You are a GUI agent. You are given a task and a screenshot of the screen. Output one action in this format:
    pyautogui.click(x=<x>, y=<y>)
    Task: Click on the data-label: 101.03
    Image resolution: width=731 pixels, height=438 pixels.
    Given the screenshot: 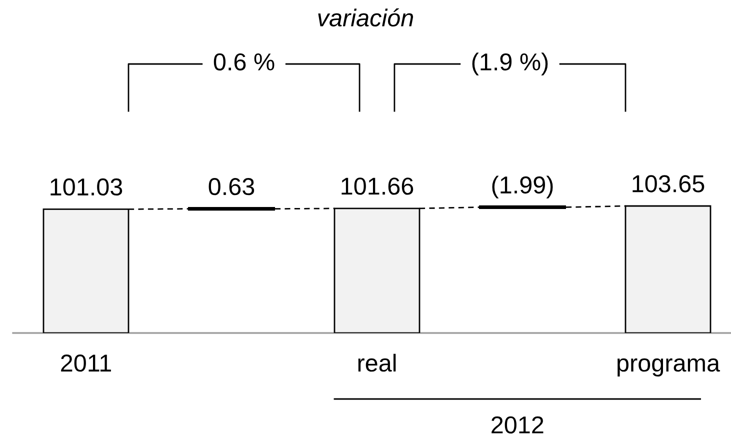 What is the action you would take?
    pyautogui.click(x=86, y=187)
    